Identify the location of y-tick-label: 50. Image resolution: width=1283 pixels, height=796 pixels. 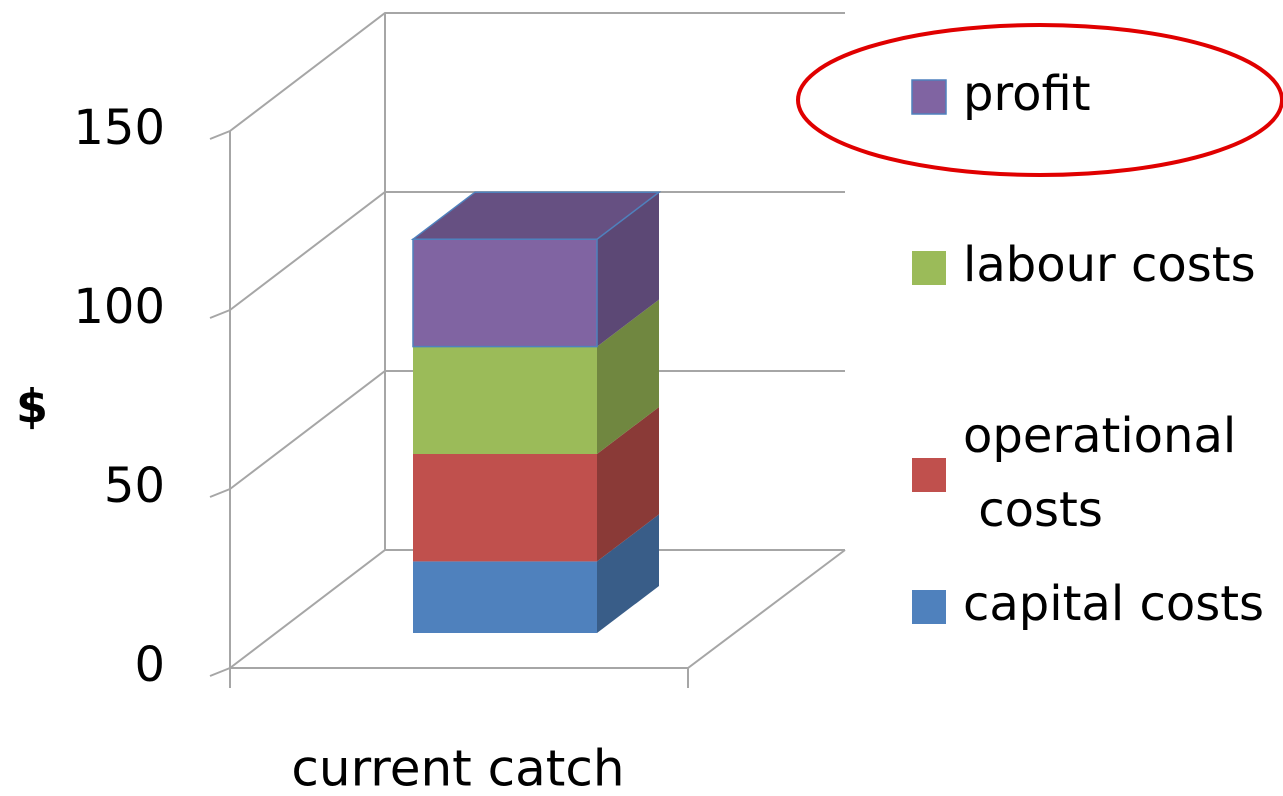
(134, 486).